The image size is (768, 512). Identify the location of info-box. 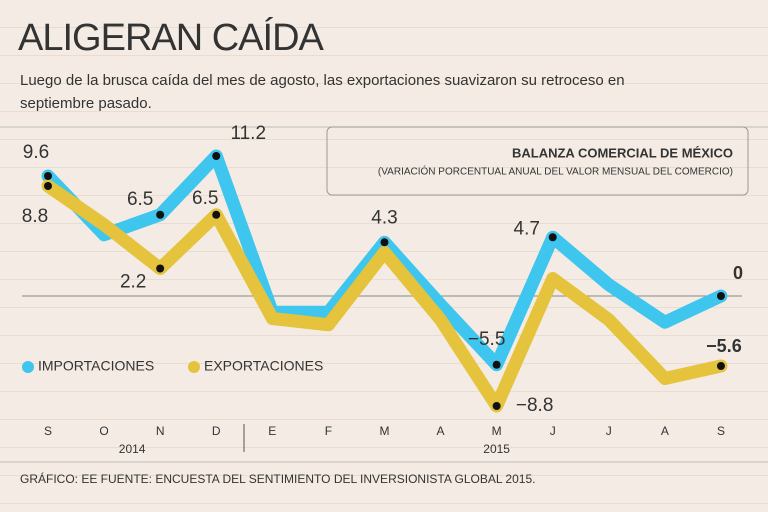
(537, 161).